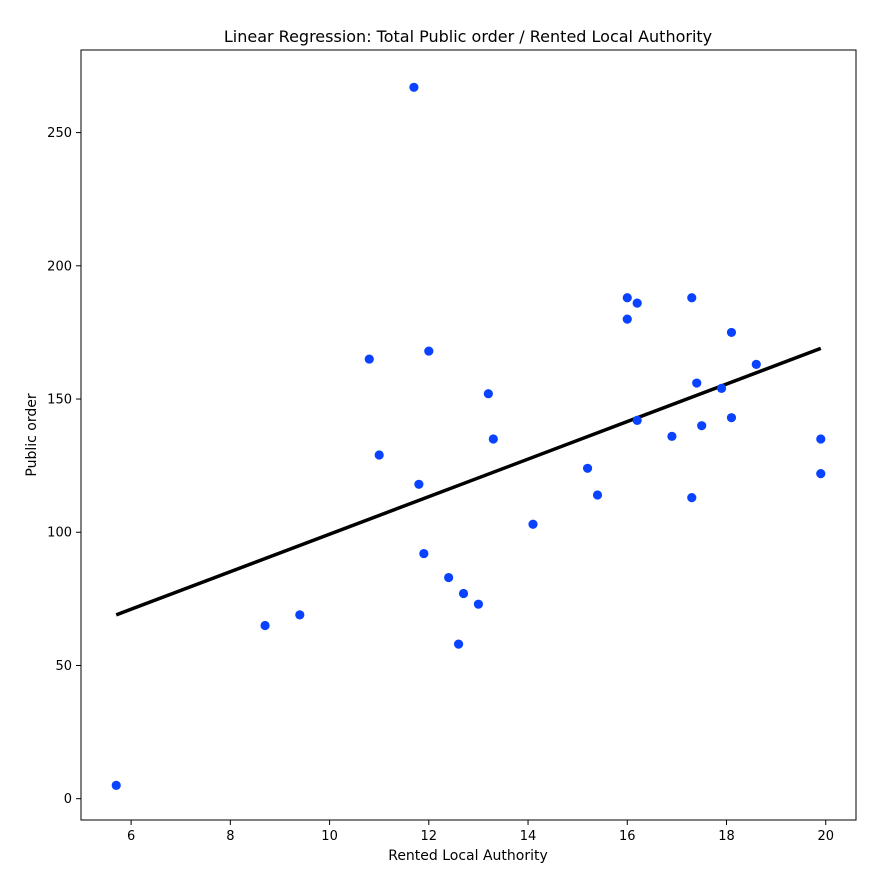 The height and width of the screenshot is (883, 895). What do you see at coordinates (59, 266) in the screenshot?
I see `y-tick-label: 200` at bounding box center [59, 266].